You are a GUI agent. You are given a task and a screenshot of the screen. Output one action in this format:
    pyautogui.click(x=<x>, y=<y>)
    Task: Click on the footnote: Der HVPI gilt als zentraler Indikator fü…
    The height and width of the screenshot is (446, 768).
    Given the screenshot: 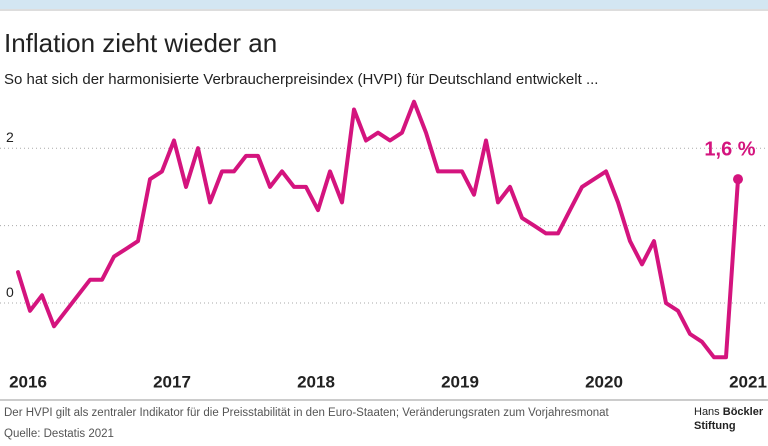 What is the action you would take?
    pyautogui.click(x=307, y=413)
    